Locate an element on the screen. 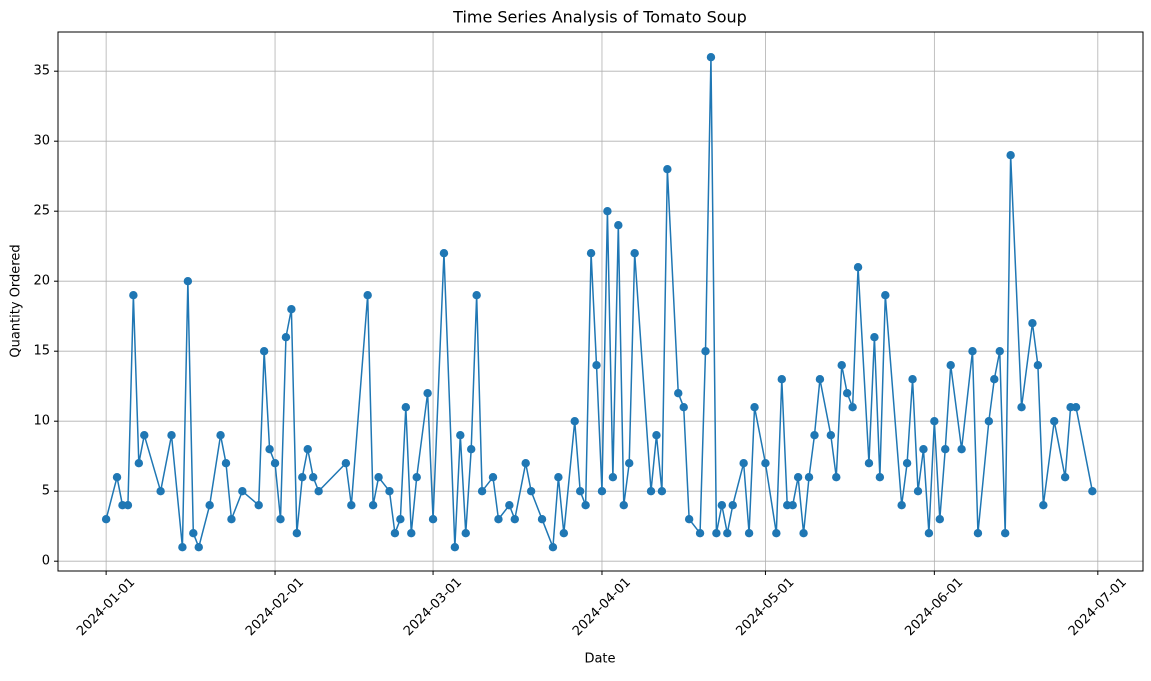 This screenshot has width=1151, height=681. y-tick-label: 15 is located at coordinates (41, 351).